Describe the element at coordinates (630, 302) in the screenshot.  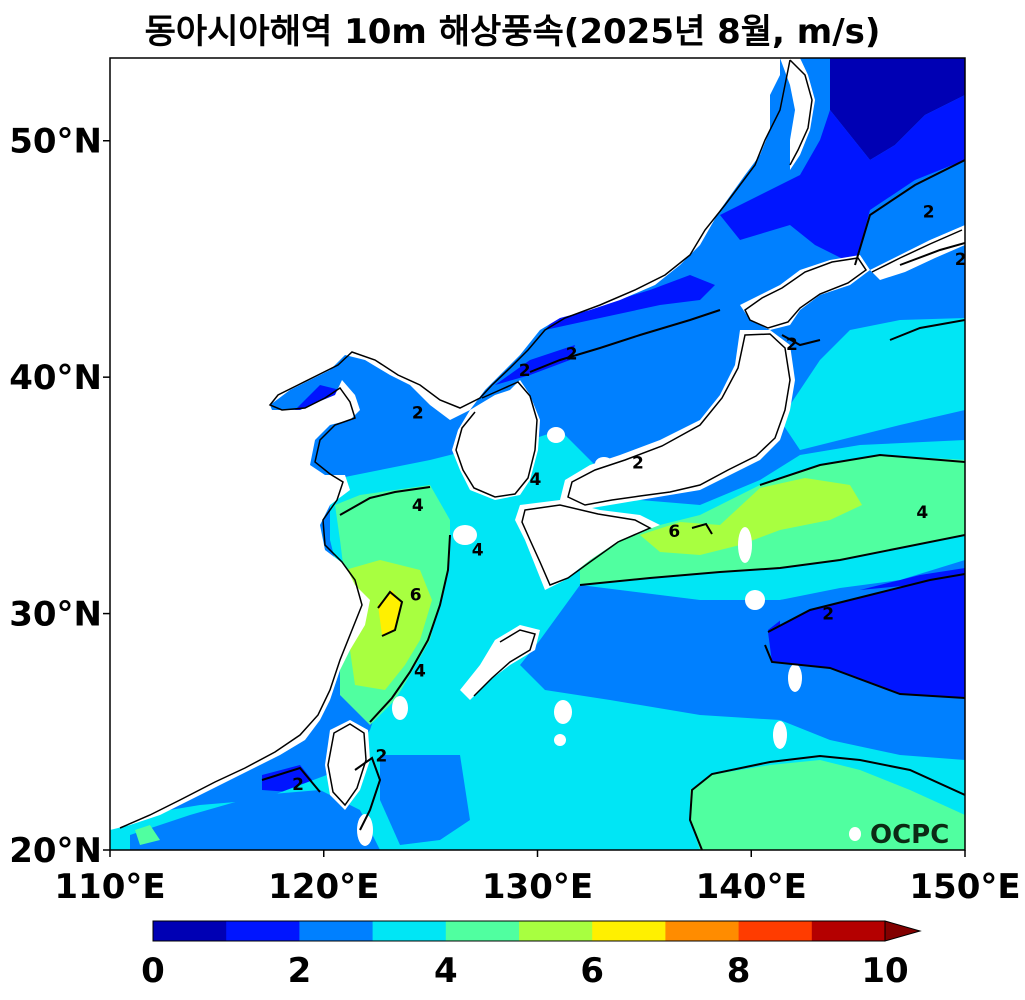
I see `field-band-1-2-japan-sea` at that location.